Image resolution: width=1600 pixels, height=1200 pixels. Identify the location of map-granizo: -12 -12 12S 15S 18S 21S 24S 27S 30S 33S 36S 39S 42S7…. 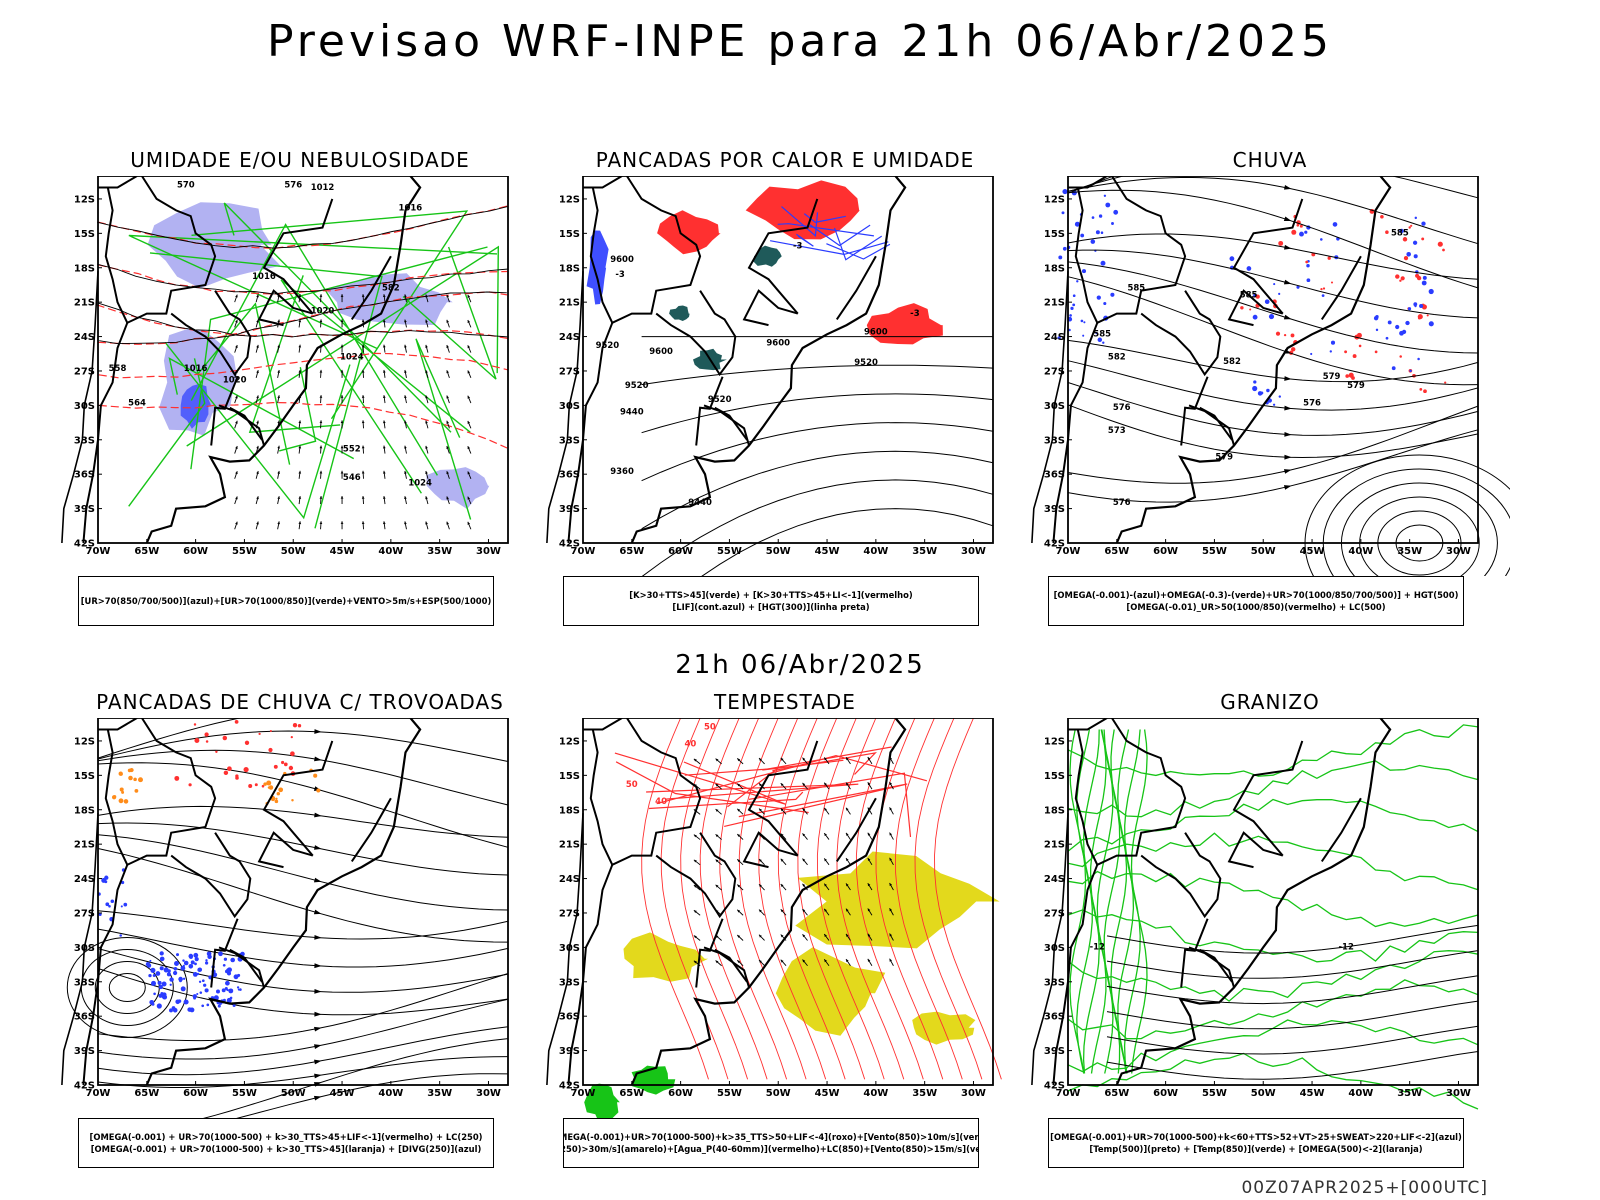
(1255, 914).